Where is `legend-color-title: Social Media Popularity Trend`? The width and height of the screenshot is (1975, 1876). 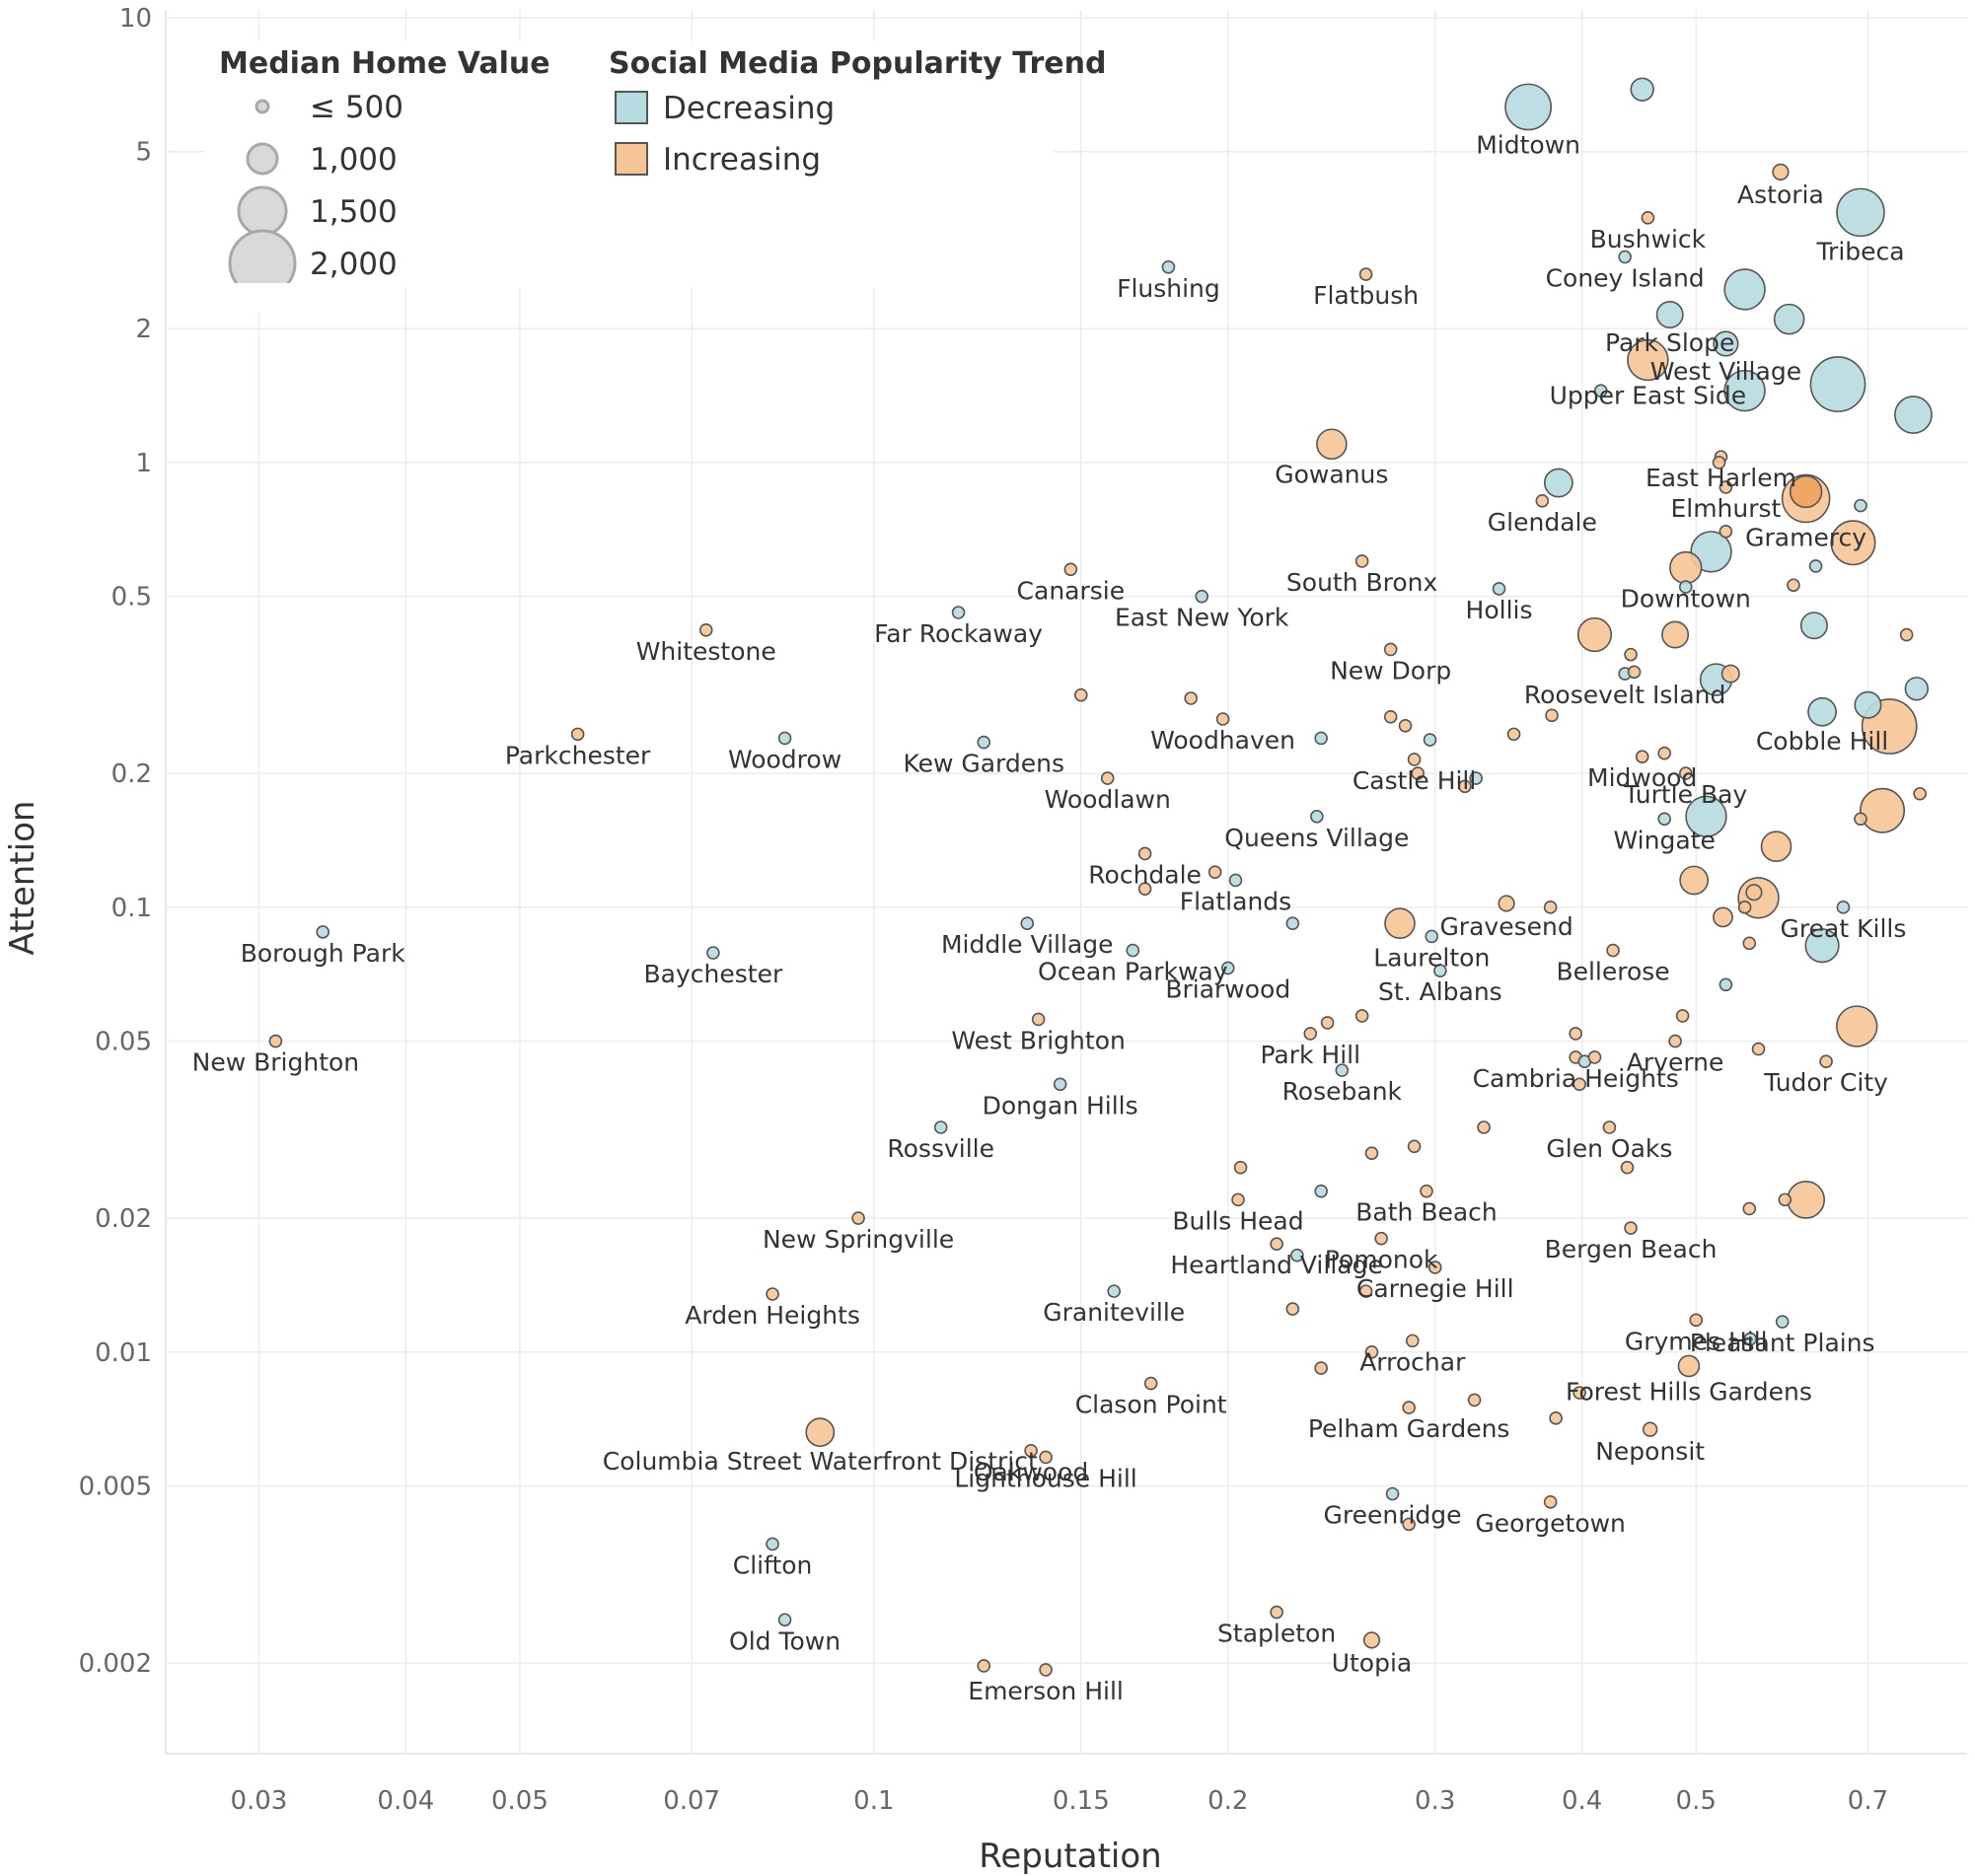
legend-color-title: Social Media Popularity Trend is located at coordinates (857, 63).